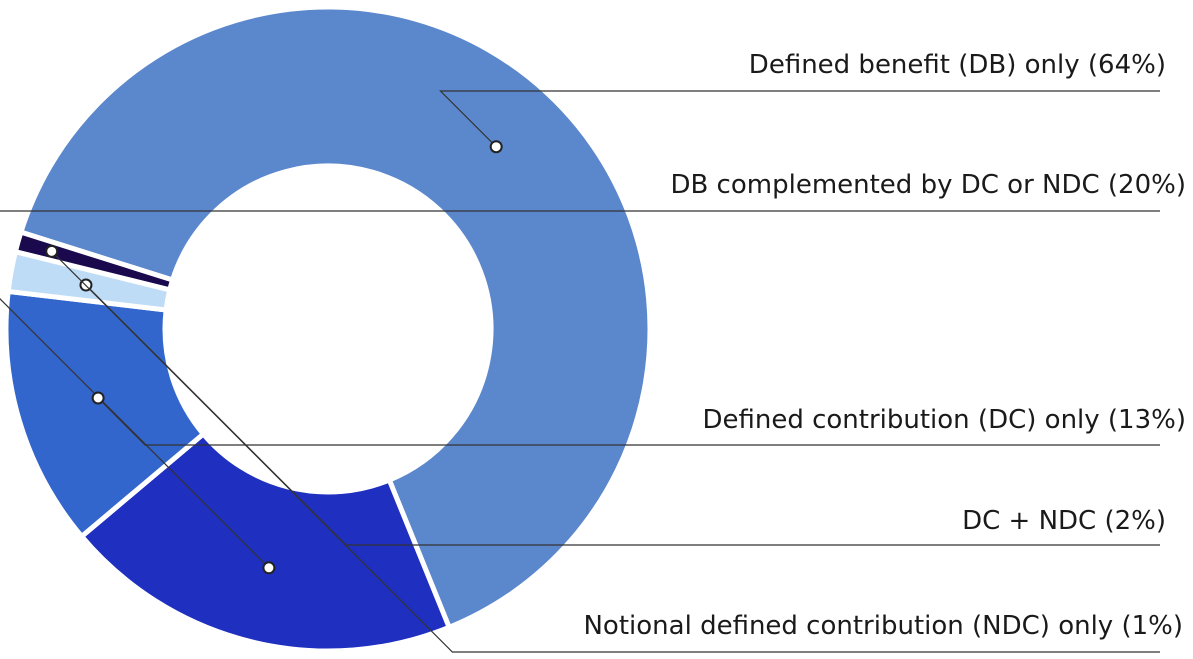  I want to click on dot-db-complemented, so click(269, 568).